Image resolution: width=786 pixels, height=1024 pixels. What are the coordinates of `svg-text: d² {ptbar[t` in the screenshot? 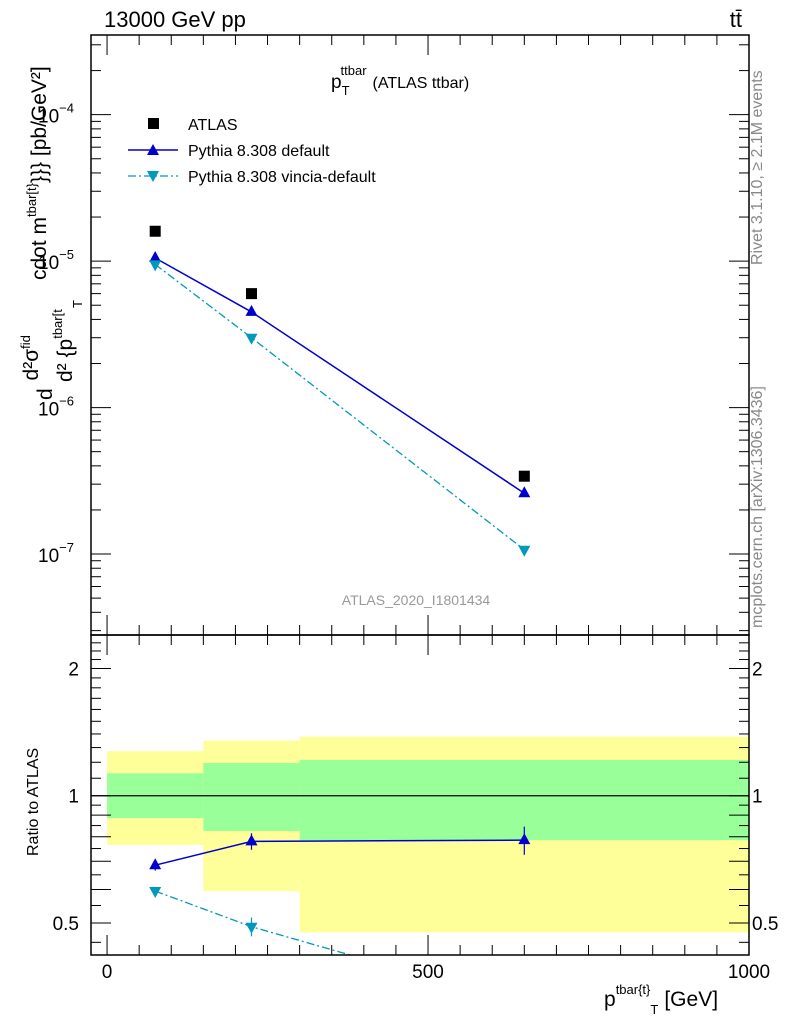 It's located at (63, 345).